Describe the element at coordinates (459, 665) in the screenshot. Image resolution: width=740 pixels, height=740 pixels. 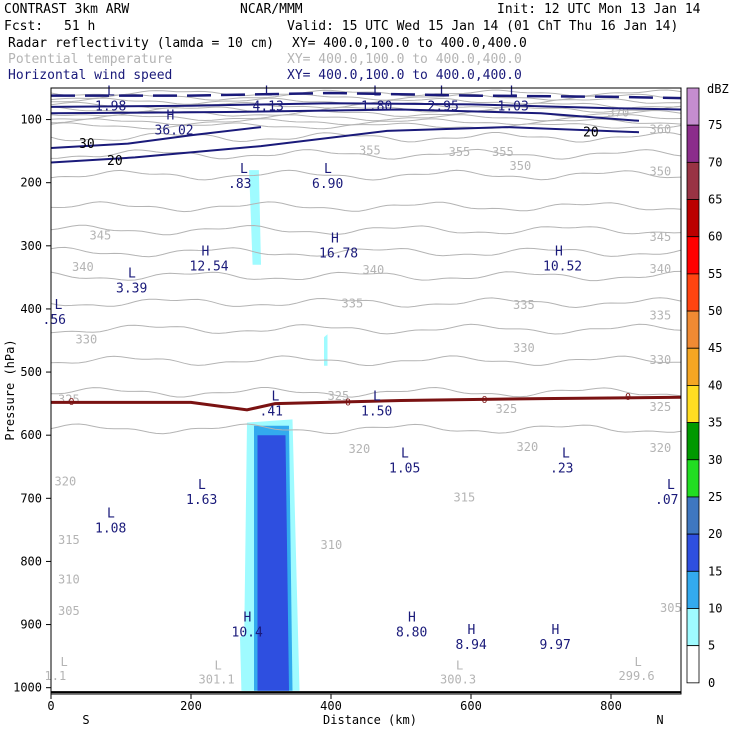
I see `surface-theta-L: L` at that location.